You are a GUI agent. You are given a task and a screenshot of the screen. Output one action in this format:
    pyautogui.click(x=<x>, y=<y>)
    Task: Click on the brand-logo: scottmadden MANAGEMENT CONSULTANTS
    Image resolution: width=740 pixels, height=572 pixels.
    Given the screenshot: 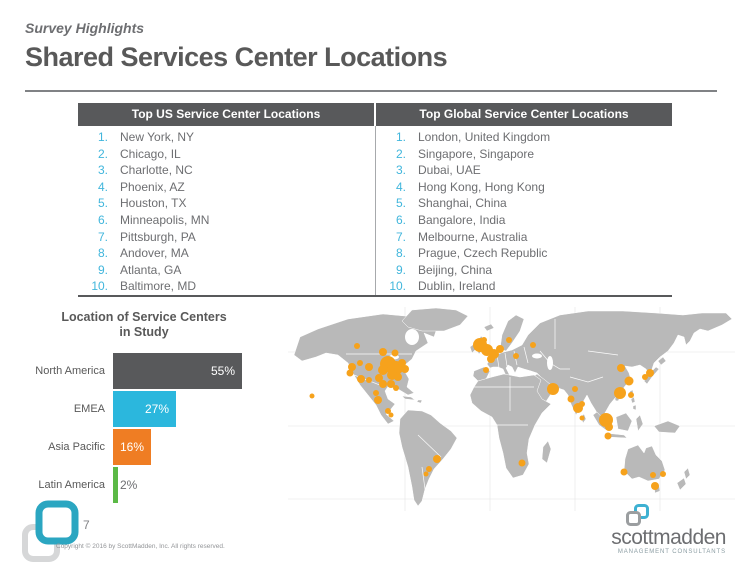 What is the action you would take?
    pyautogui.click(x=646, y=529)
    